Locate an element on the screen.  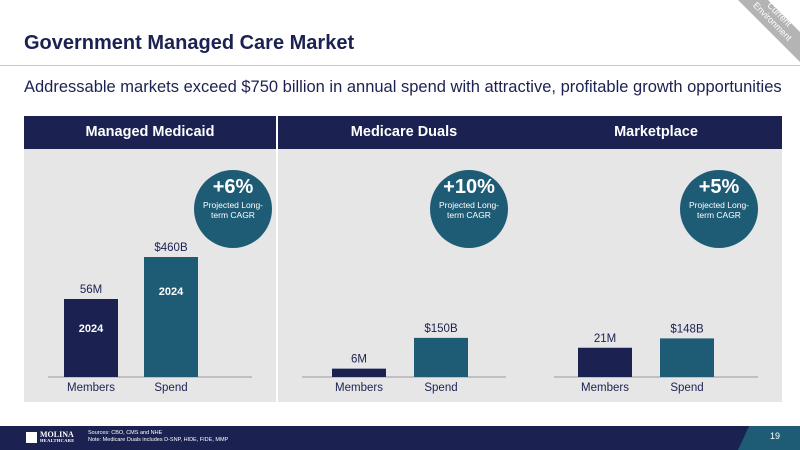
slide-title: Government Managed Care Market is located at coordinates (189, 43).